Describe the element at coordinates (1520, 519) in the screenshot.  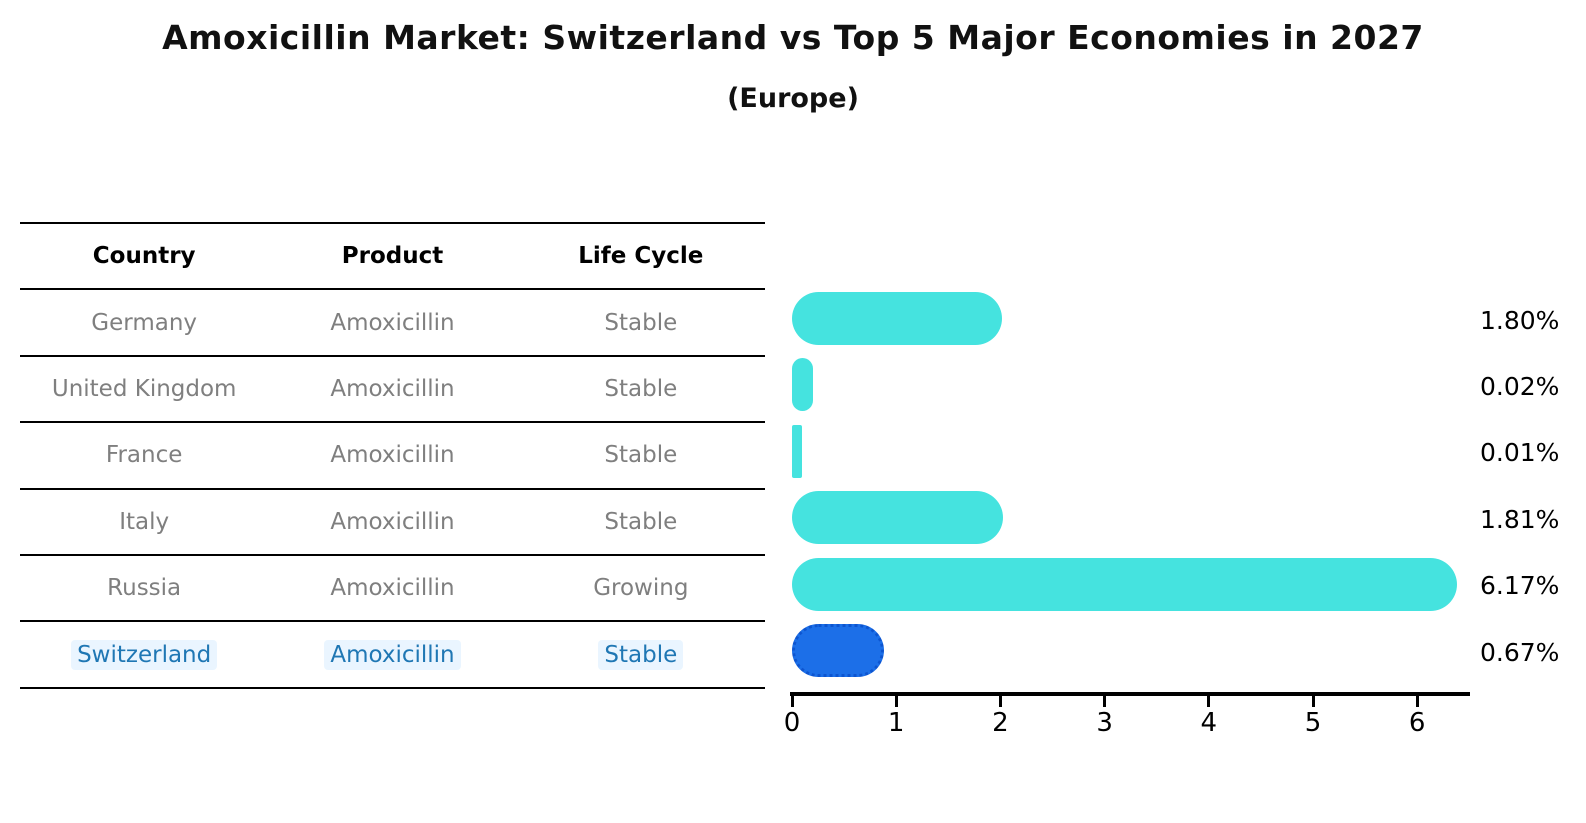
I see `bar-value-label: 1.81%` at that location.